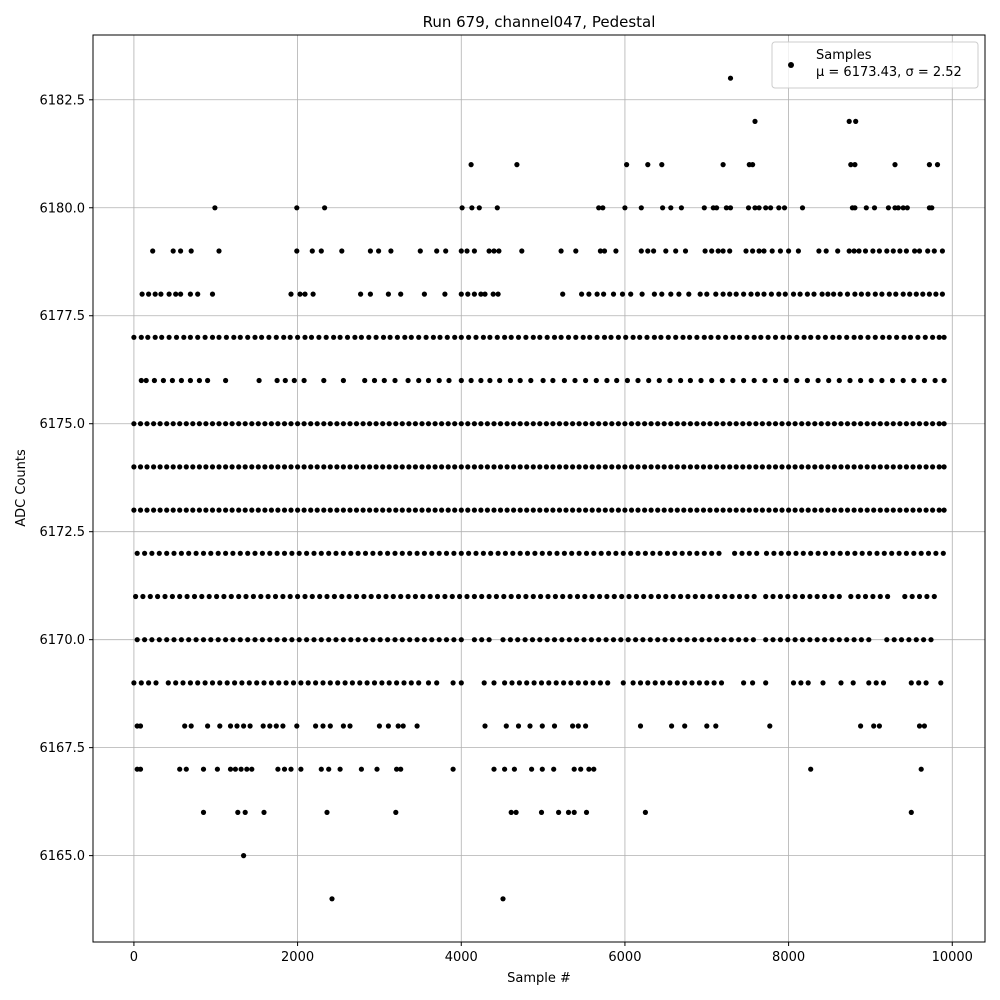 Image resolution: width=1000 pixels, height=1000 pixels. I want to click on x-axis-ticks: 0 2000 4000 6000 8000 10000, so click(551, 953).